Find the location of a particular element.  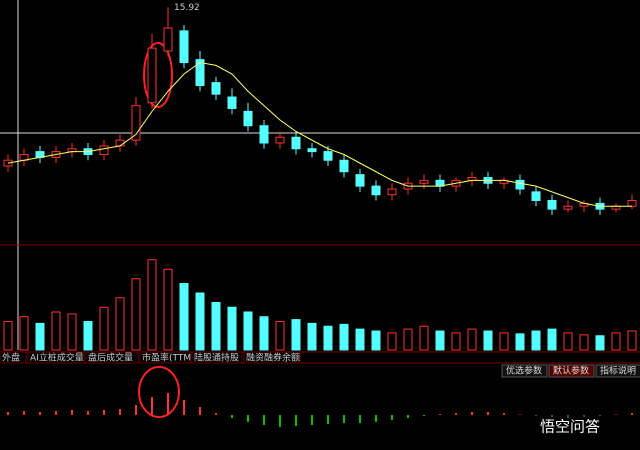

tab-label: AI立桩成交量 is located at coordinates (57, 358).